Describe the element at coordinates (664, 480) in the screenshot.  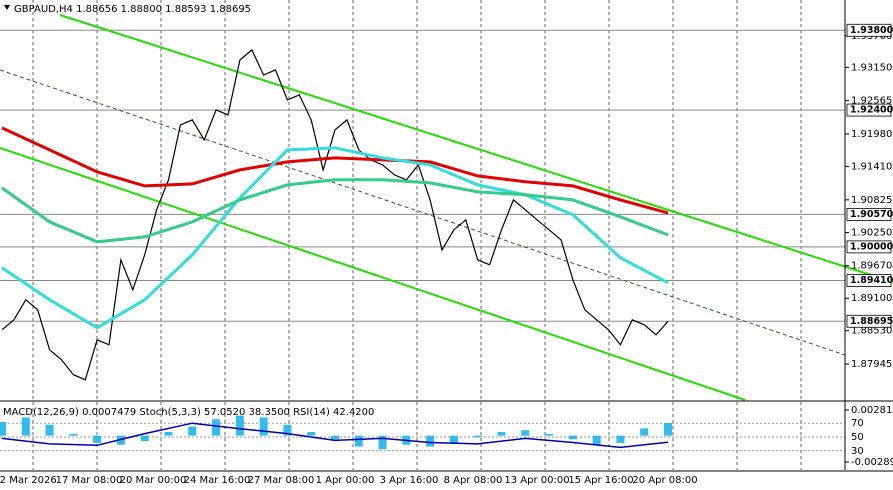
I see `x-tick-label: 20 Apr 08:00` at that location.